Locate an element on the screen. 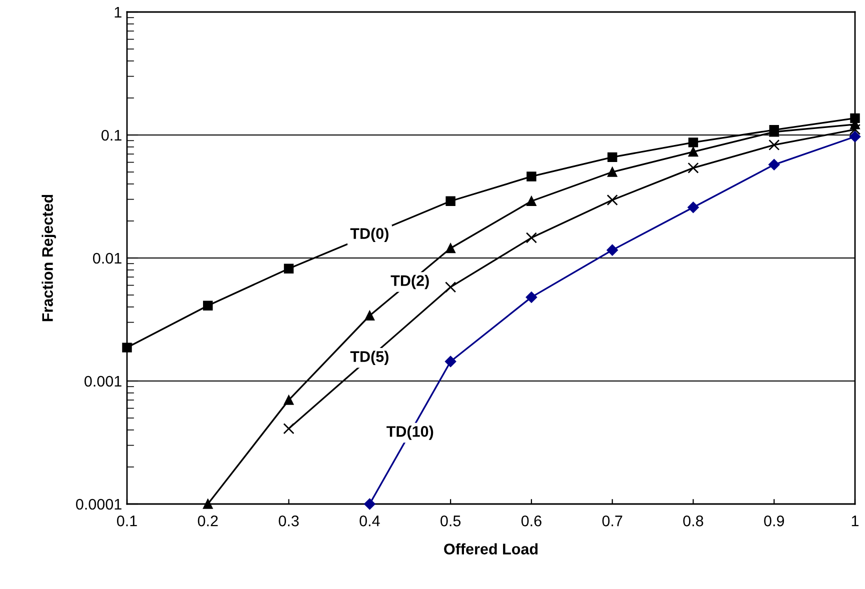 This screenshot has height=589, width=865. x-tick-label: 0.8 is located at coordinates (693, 521).